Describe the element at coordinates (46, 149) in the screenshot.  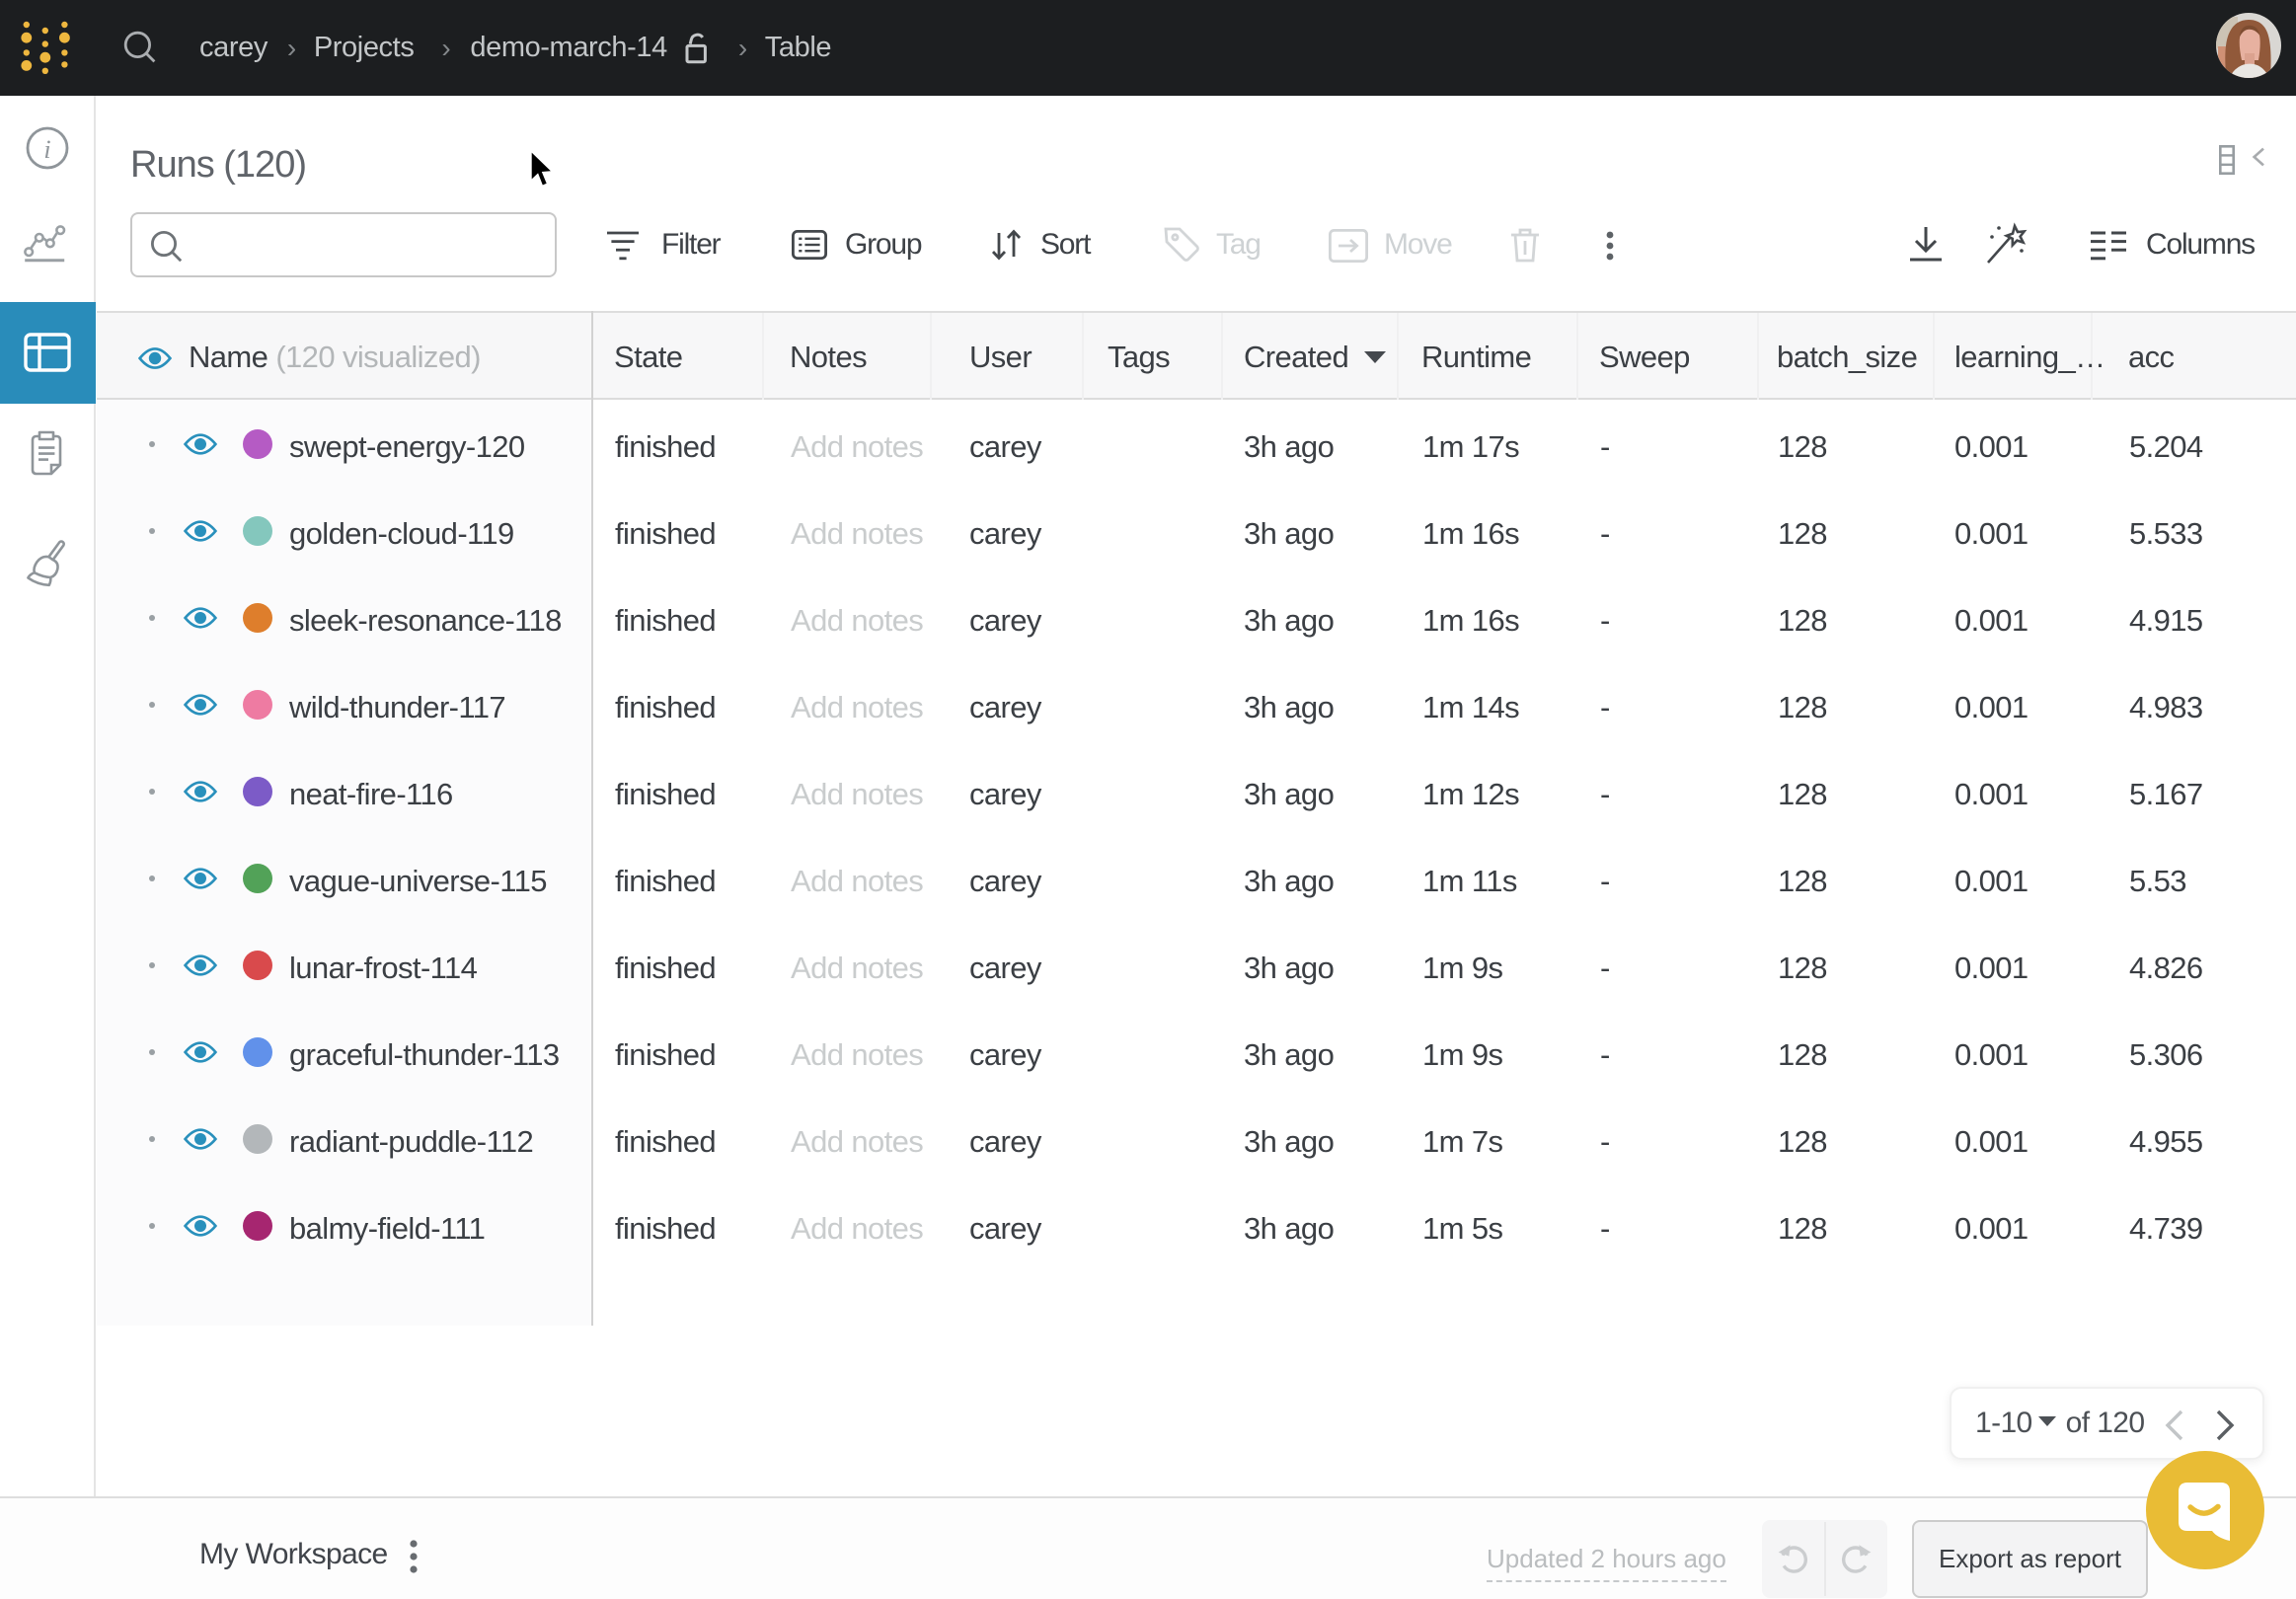
I see `svg-text: i` at that location.